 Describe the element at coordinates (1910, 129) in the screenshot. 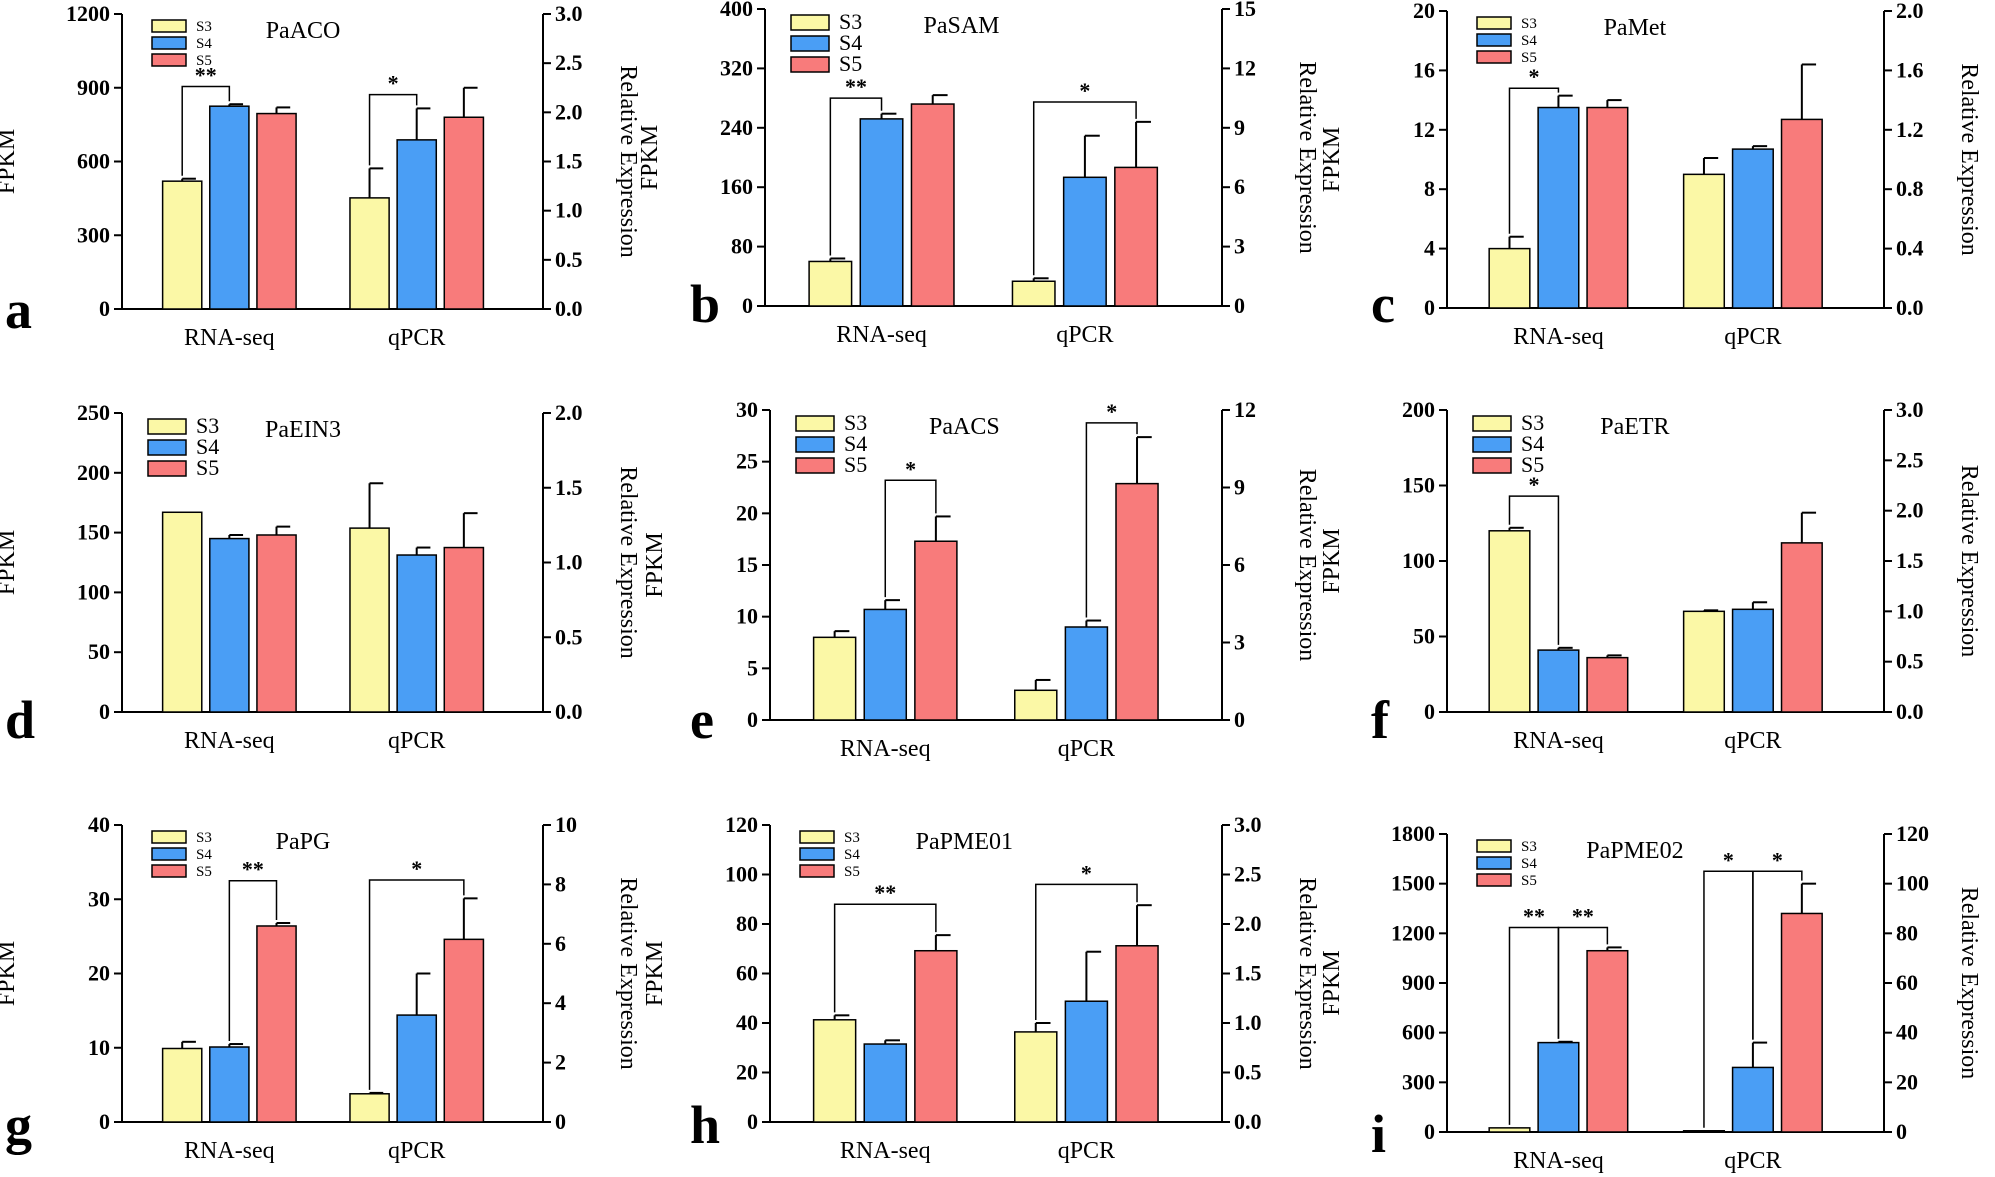

I see `y-tick-label-right: 1.2` at that location.